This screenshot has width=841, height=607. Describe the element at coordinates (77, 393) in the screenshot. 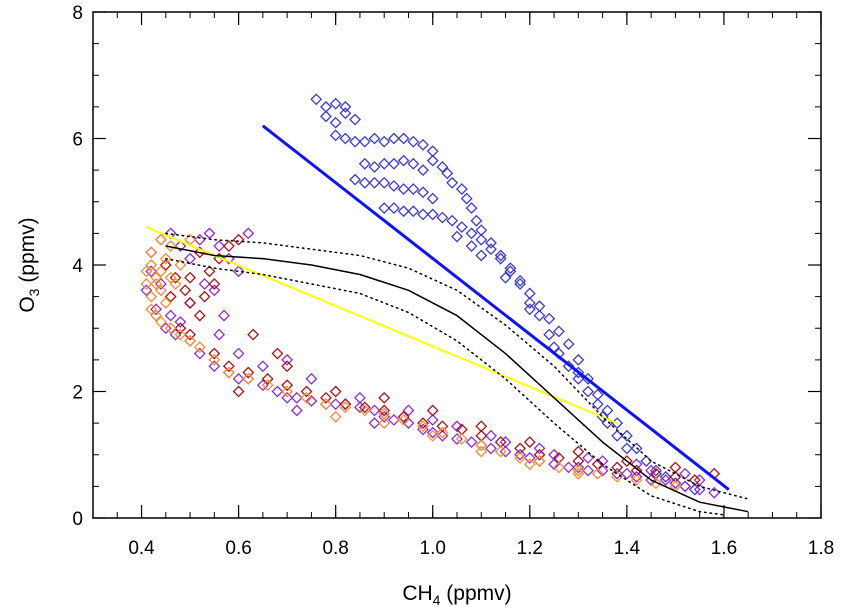

I see `y-tick-label: 2` at that location.